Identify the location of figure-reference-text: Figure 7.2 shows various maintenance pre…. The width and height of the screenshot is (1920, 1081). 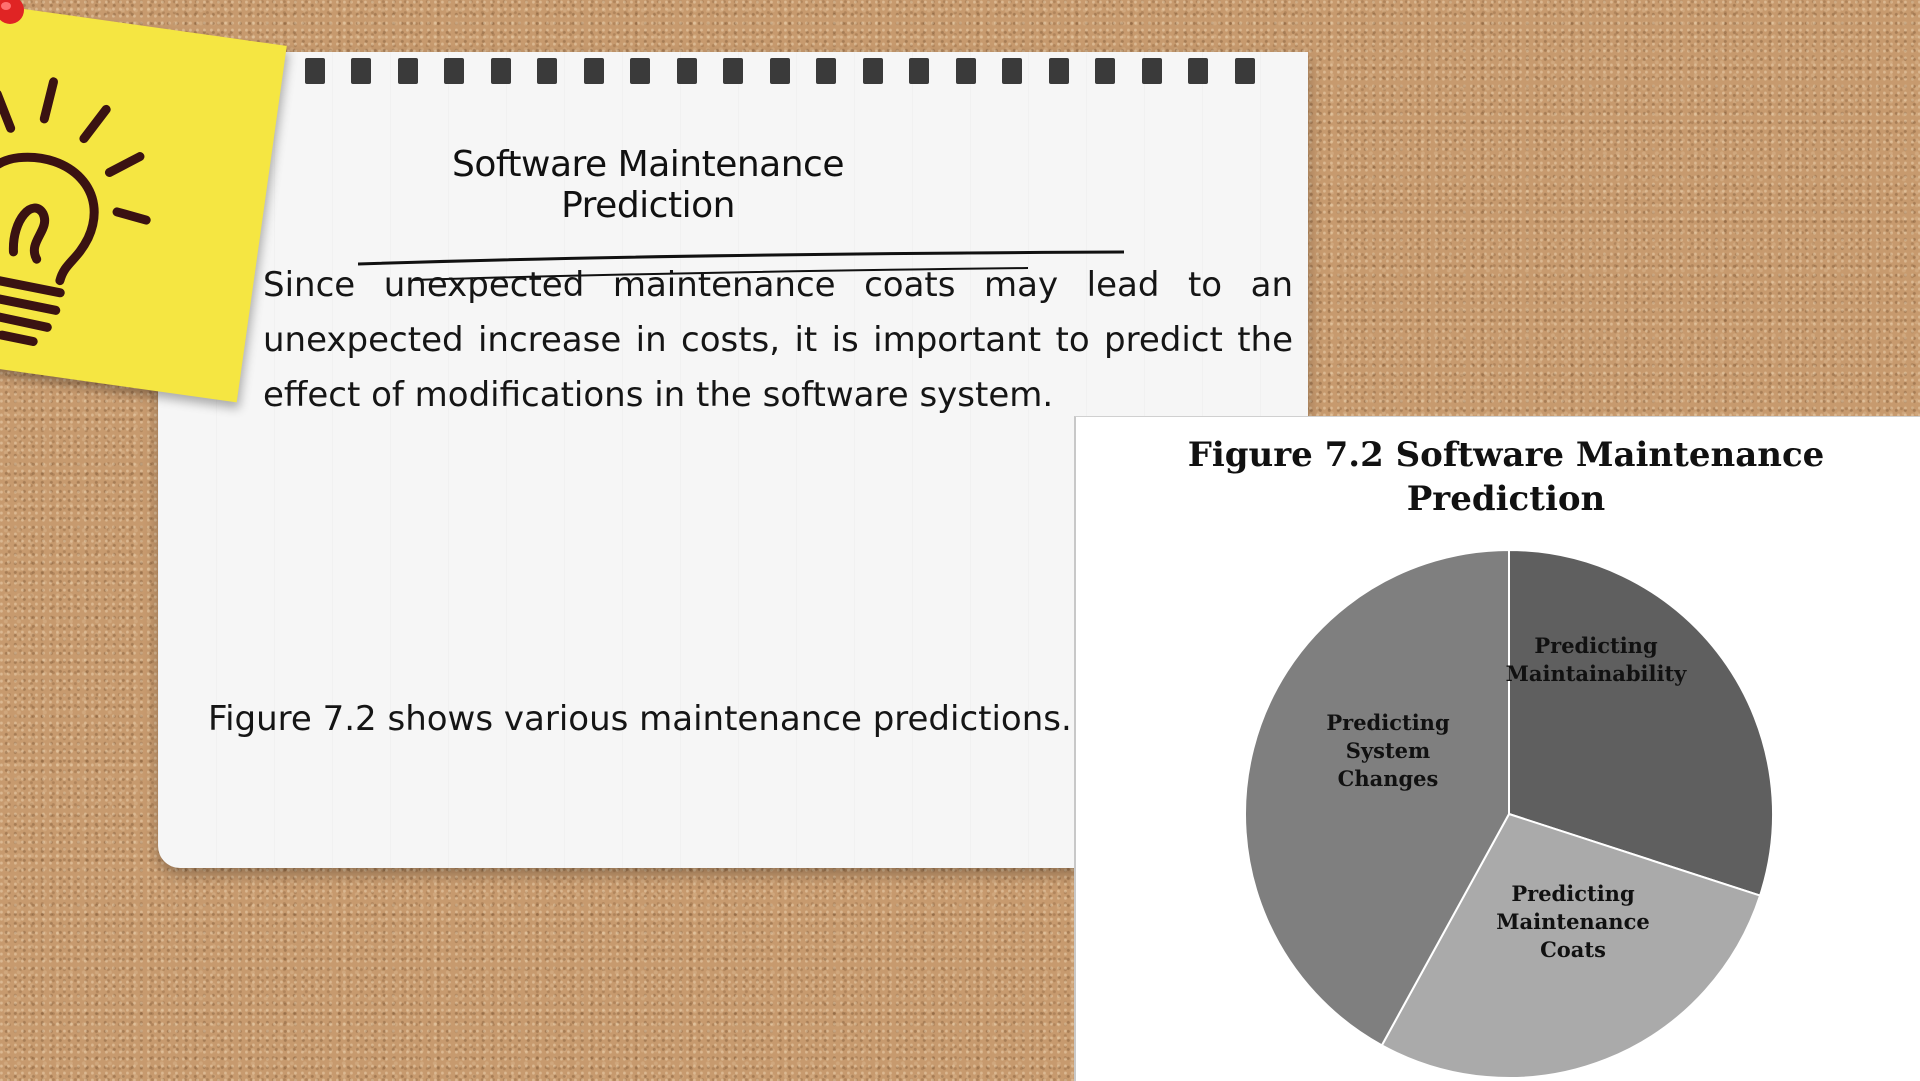
(640, 719).